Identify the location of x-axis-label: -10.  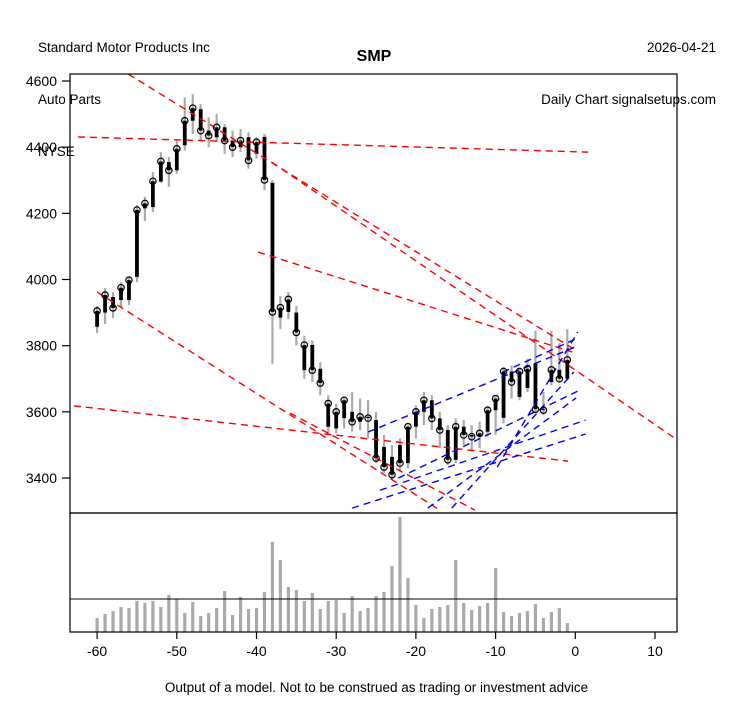
(495, 651).